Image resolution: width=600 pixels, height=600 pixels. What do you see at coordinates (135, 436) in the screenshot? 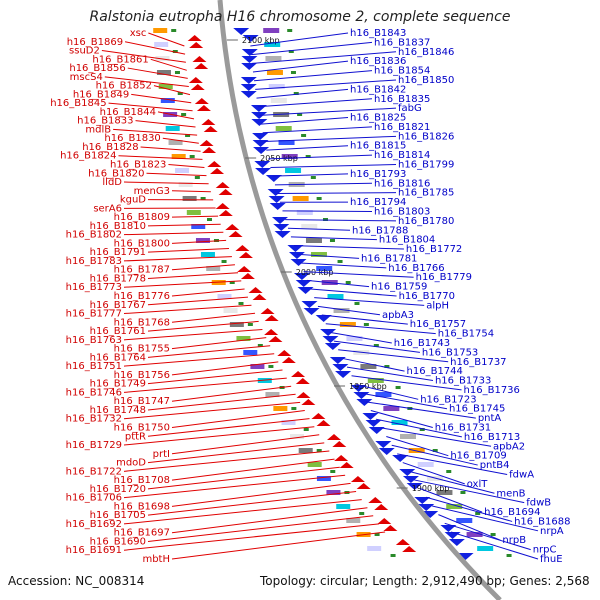
I see `gene-label: pttR` at bounding box center [135, 436].